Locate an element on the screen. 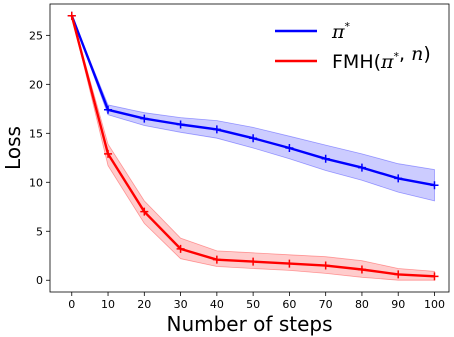  y-axis: 0 5 10 15 20 25 is located at coordinates (39, 158).